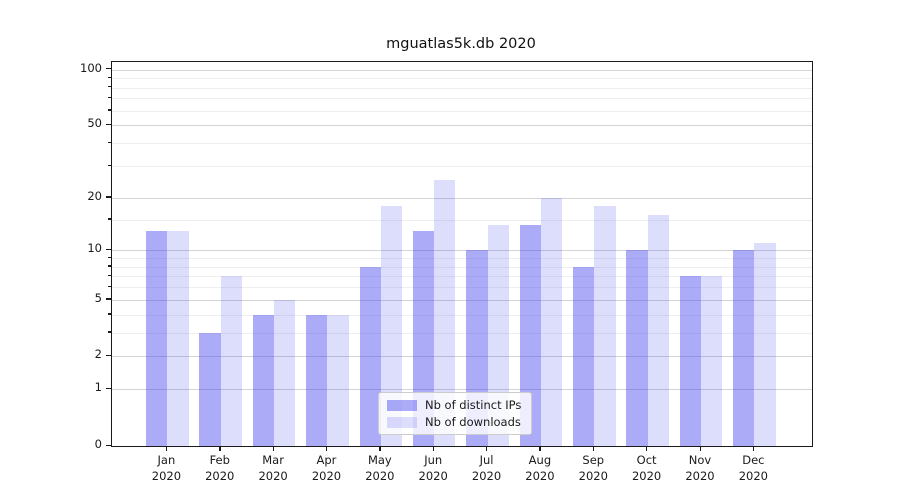 The width and height of the screenshot is (900, 500). I want to click on bar-sep-downloads, so click(605, 325).